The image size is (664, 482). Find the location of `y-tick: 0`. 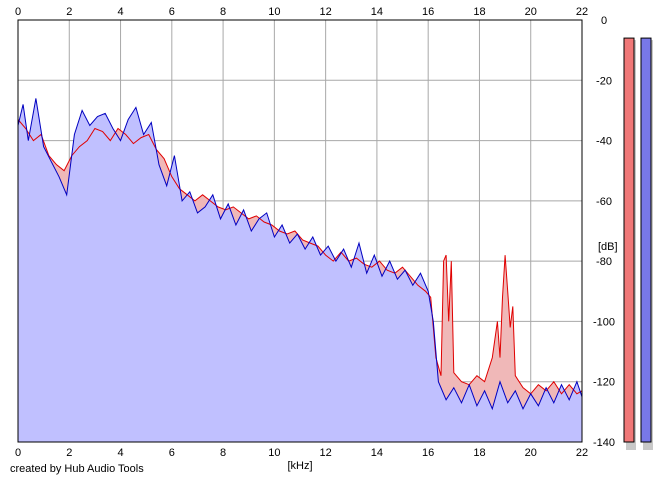

y-tick: 0 is located at coordinates (604, 21).